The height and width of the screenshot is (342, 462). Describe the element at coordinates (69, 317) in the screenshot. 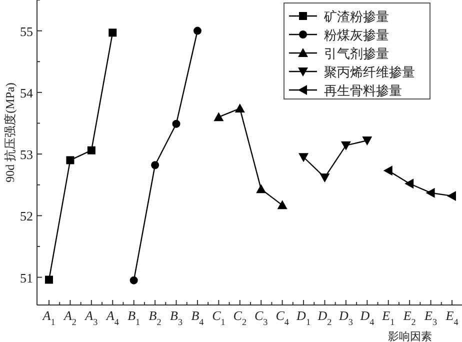

I see `x-tick-label: A$_{2}$` at that location.